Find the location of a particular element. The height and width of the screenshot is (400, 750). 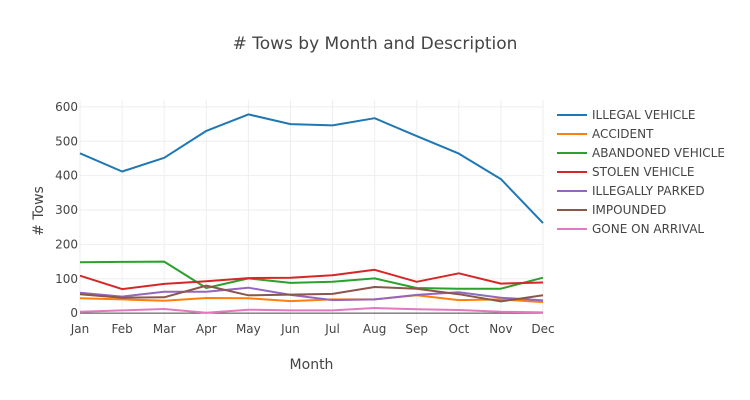

series-line-accident is located at coordinates (311, 299).